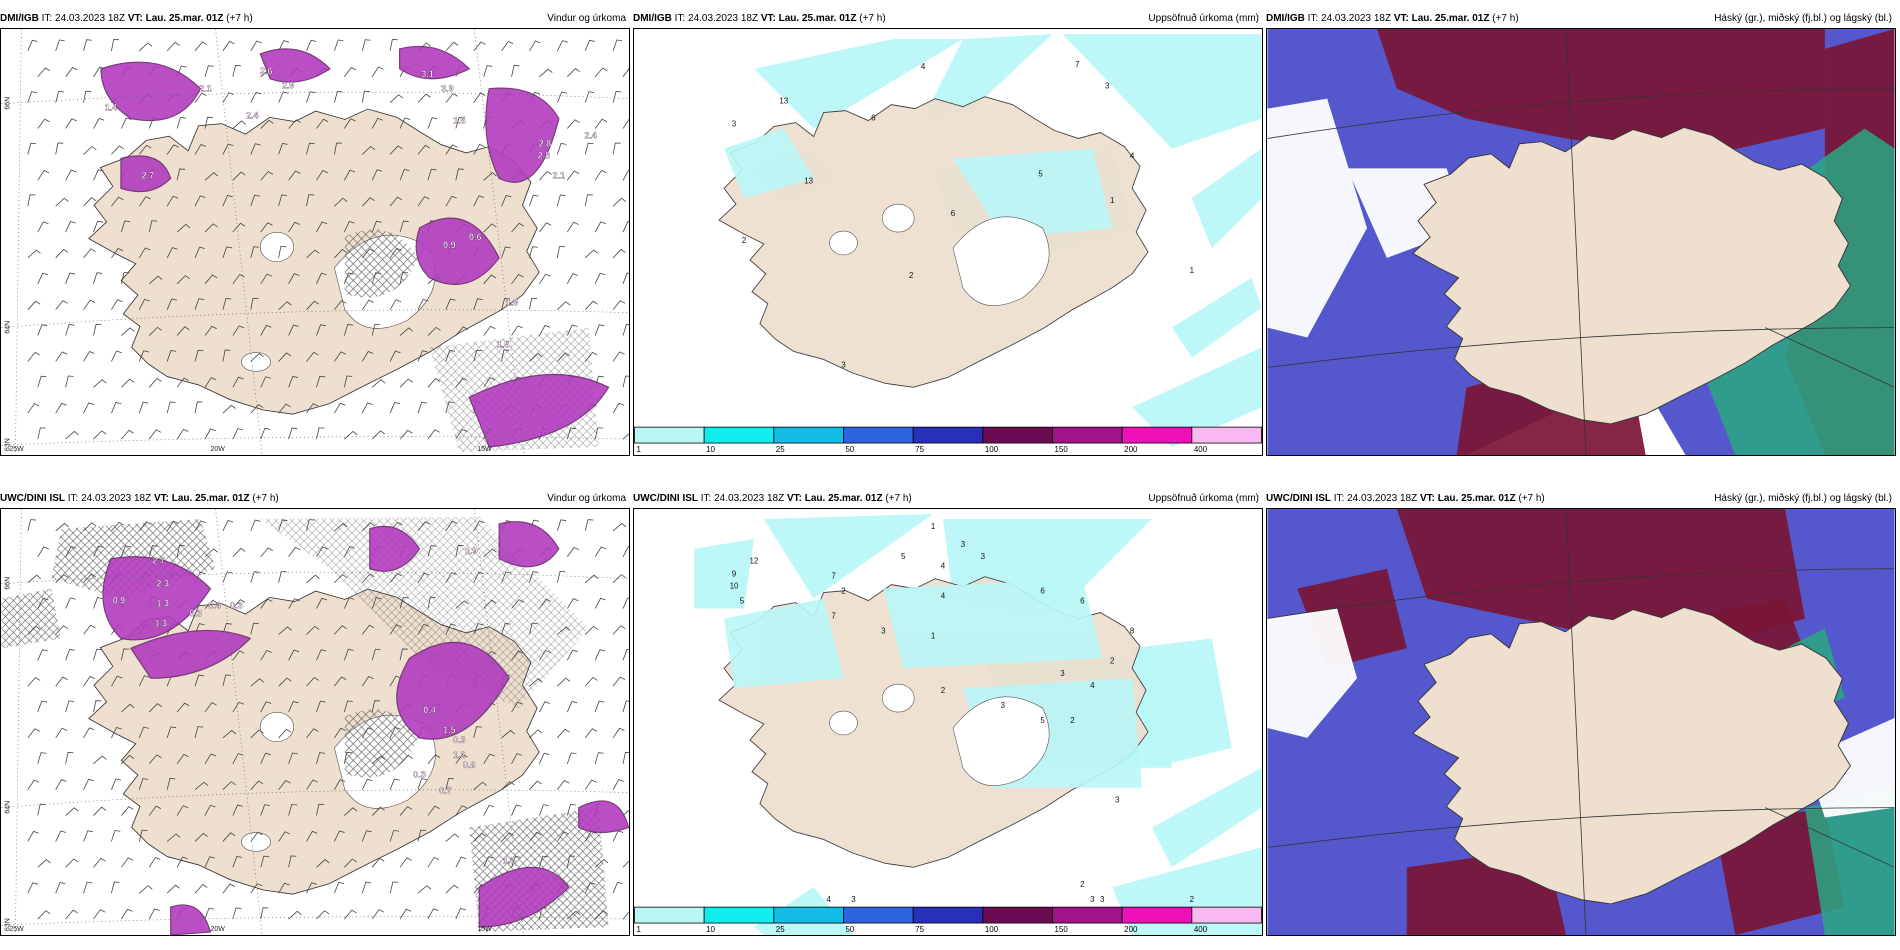 The width and height of the screenshot is (1900, 950). What do you see at coordinates (586, 18) in the screenshot?
I see `panel-title: Vindur og úrkoma` at bounding box center [586, 18].